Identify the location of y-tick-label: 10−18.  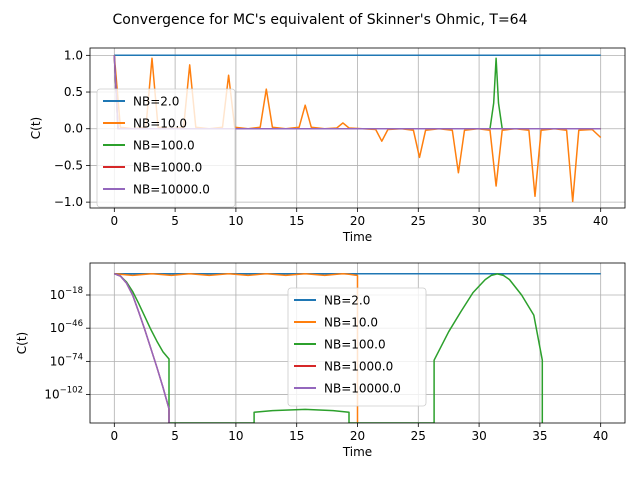
(66, 294).